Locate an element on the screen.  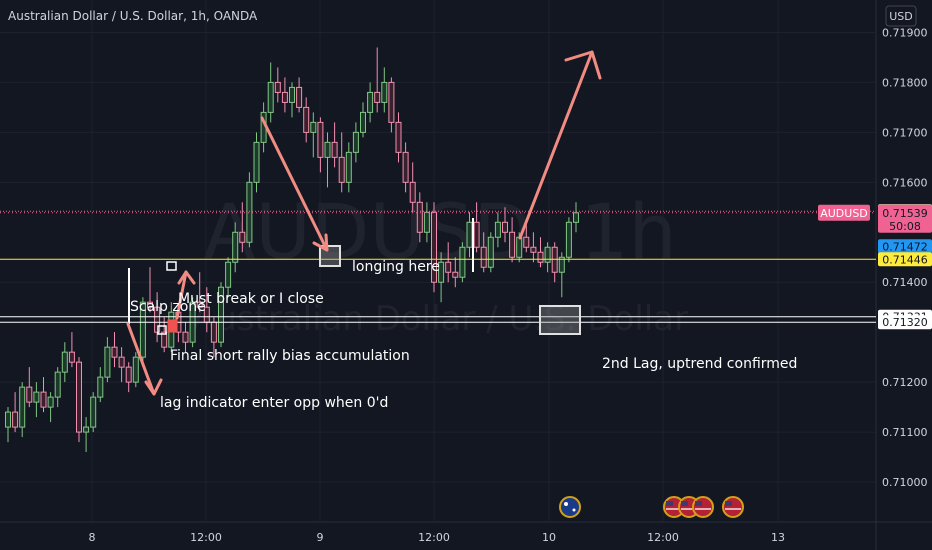
symbol-tag: AUDUSD is located at coordinates (844, 213).